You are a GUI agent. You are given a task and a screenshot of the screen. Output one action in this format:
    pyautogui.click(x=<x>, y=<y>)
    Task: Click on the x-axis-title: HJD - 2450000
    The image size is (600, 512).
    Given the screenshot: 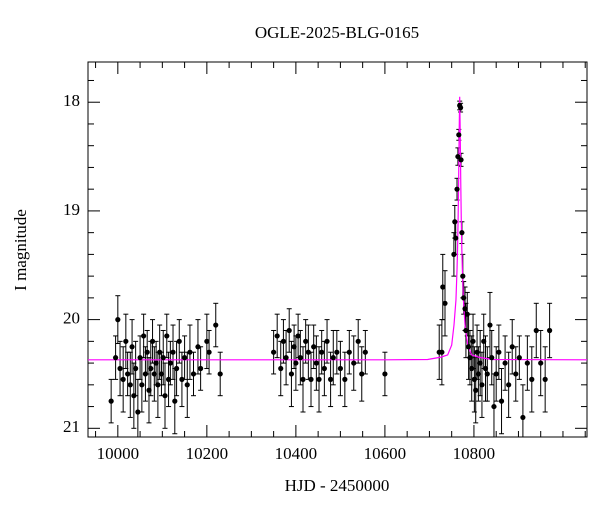 What is the action you would take?
    pyautogui.click(x=337, y=485)
    